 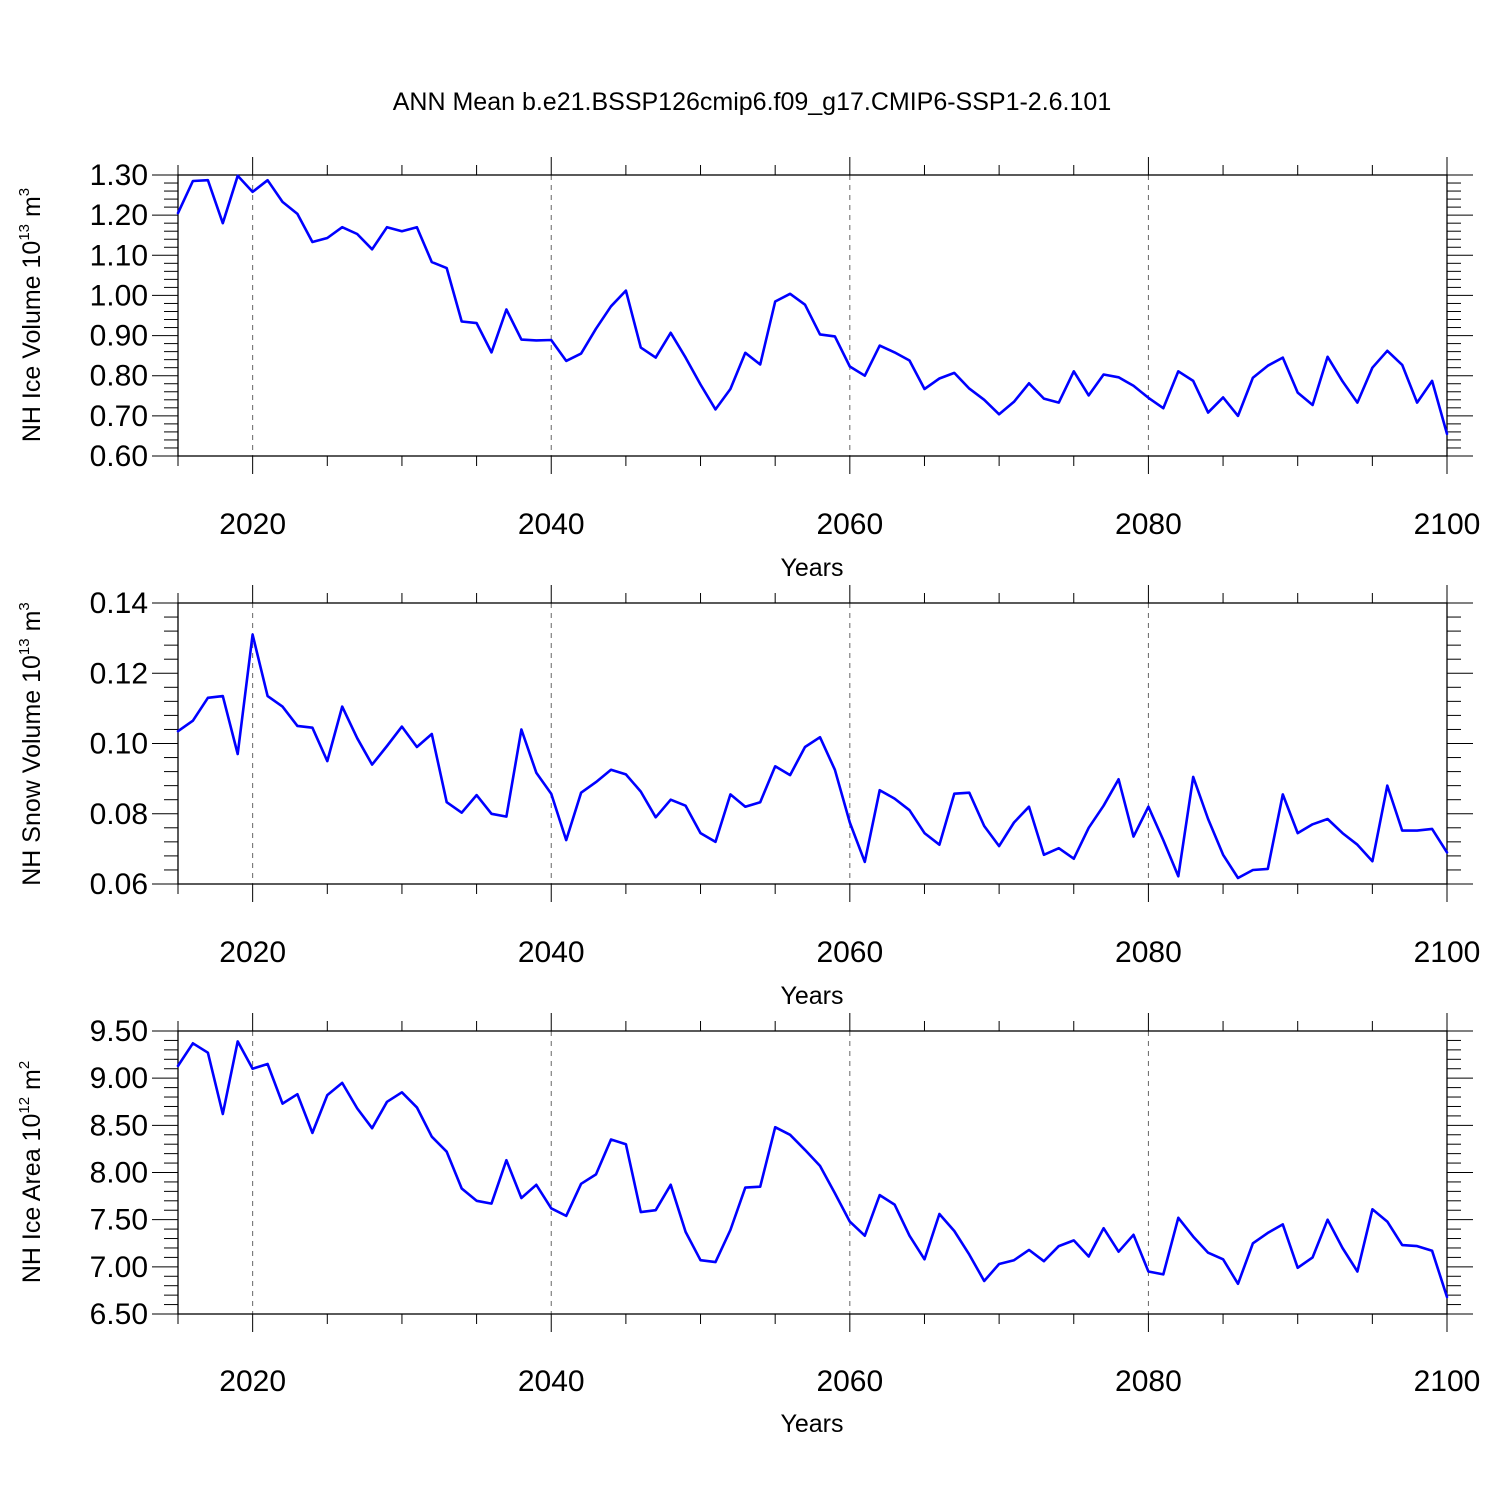 I want to click on y-tick-label: 0.70, so click(x=119, y=416).